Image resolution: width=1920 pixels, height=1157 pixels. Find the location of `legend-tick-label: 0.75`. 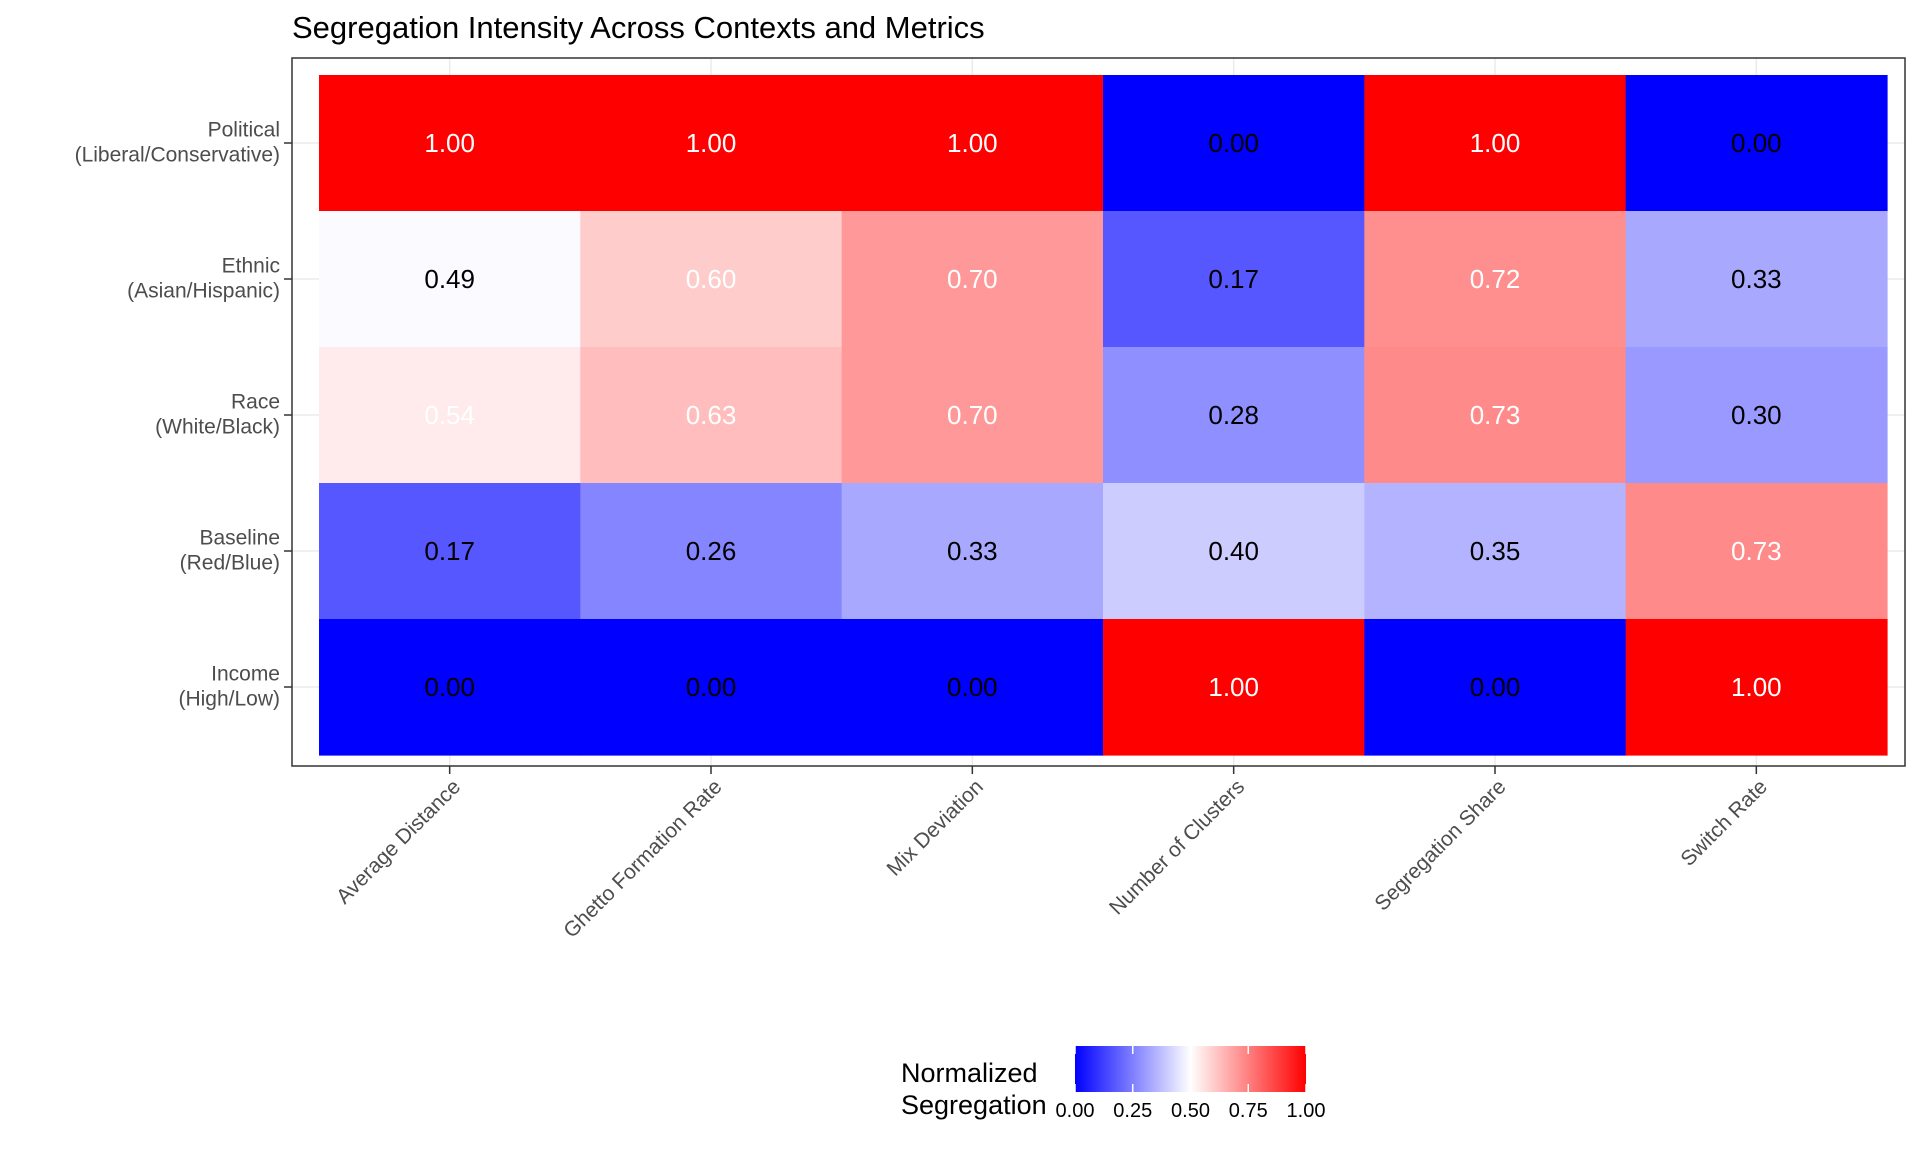

legend-tick-label: 0.75 is located at coordinates (1248, 1111).